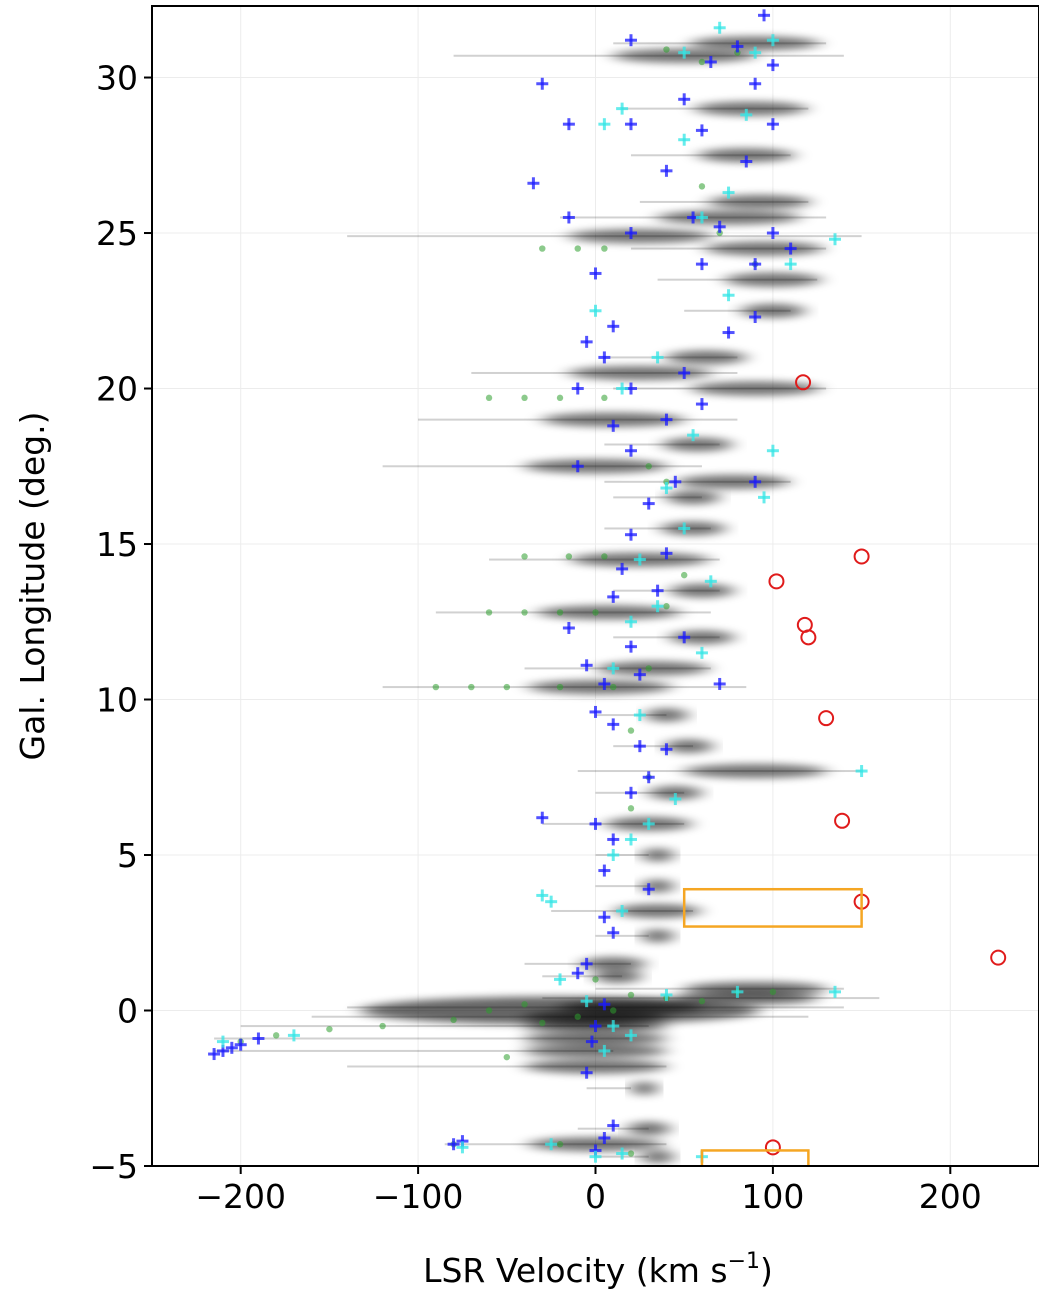 The width and height of the screenshot is (1039, 1291). Describe the element at coordinates (772, 907) in the screenshot. I see `orange-box` at that location.